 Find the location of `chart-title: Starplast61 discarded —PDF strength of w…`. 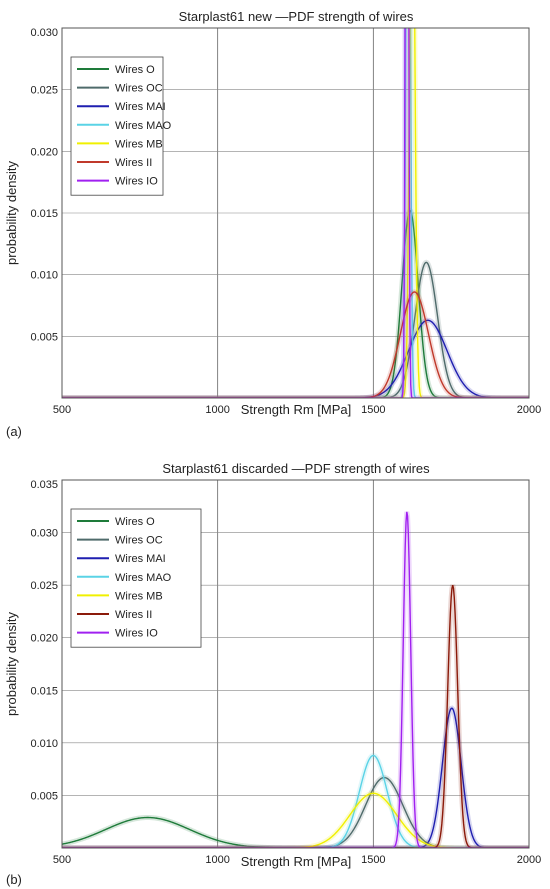

chart-title: Starplast61 discarded —PDF strength of w… is located at coordinates (296, 468).